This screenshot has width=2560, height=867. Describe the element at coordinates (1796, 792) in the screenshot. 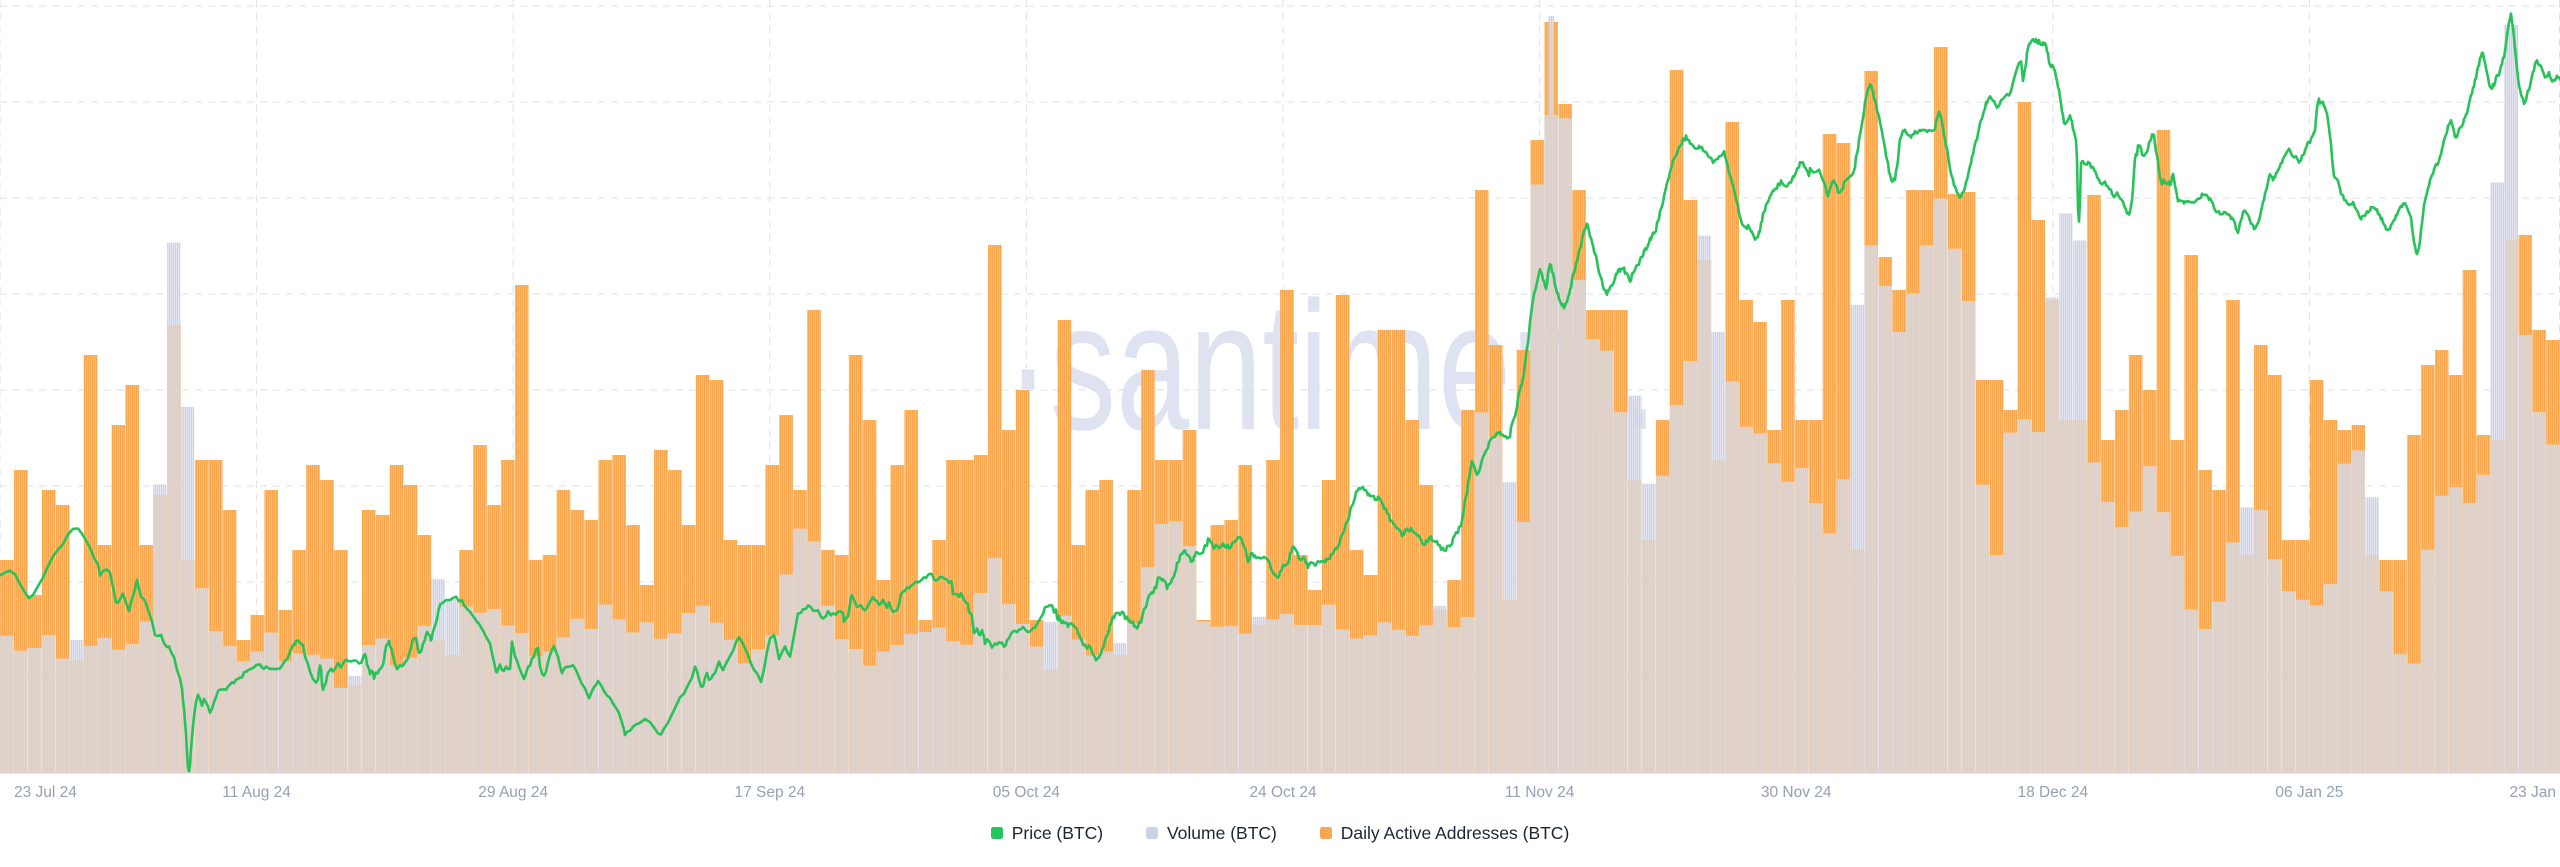

I see `svg-text: 30 Nov 24` at that location.